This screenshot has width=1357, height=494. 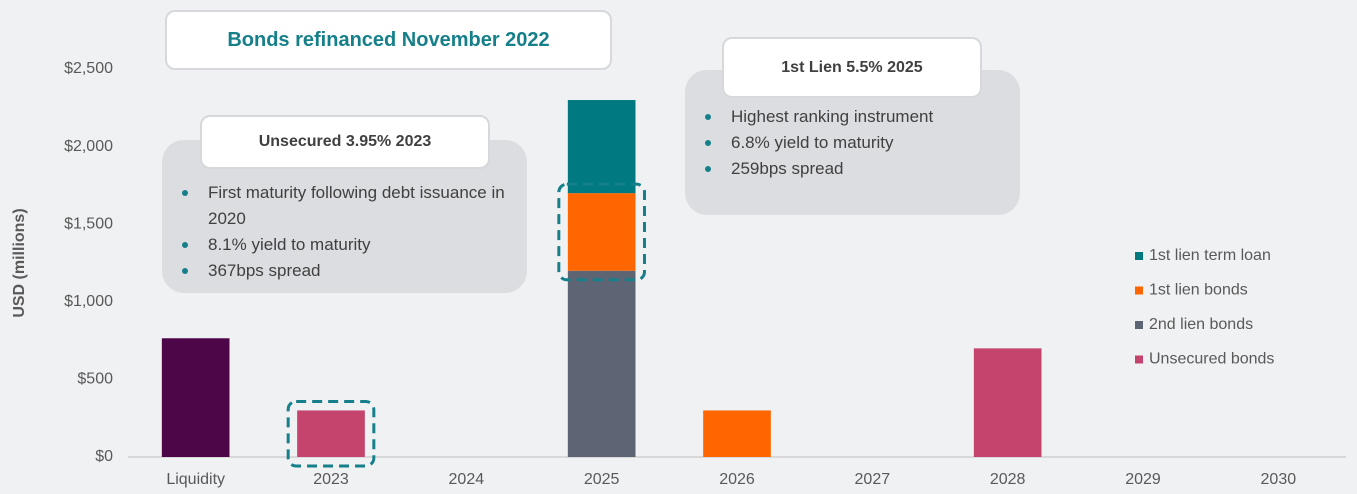 I want to click on x-tick-label: 2026, so click(x=737, y=479).